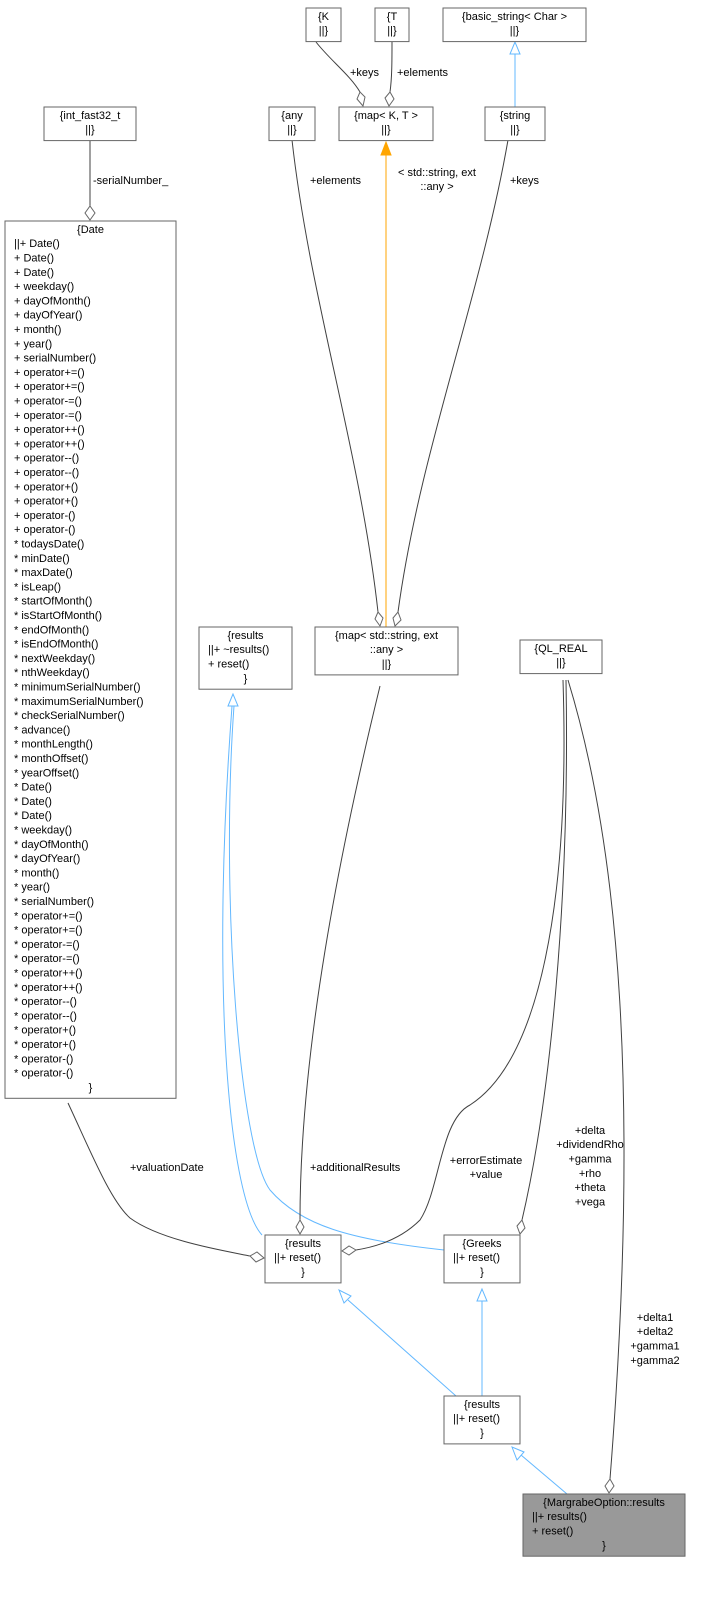 This screenshot has width=707, height=1612. What do you see at coordinates (297, 1258) in the screenshot?
I see `node-text: ||+ reset()` at bounding box center [297, 1258].